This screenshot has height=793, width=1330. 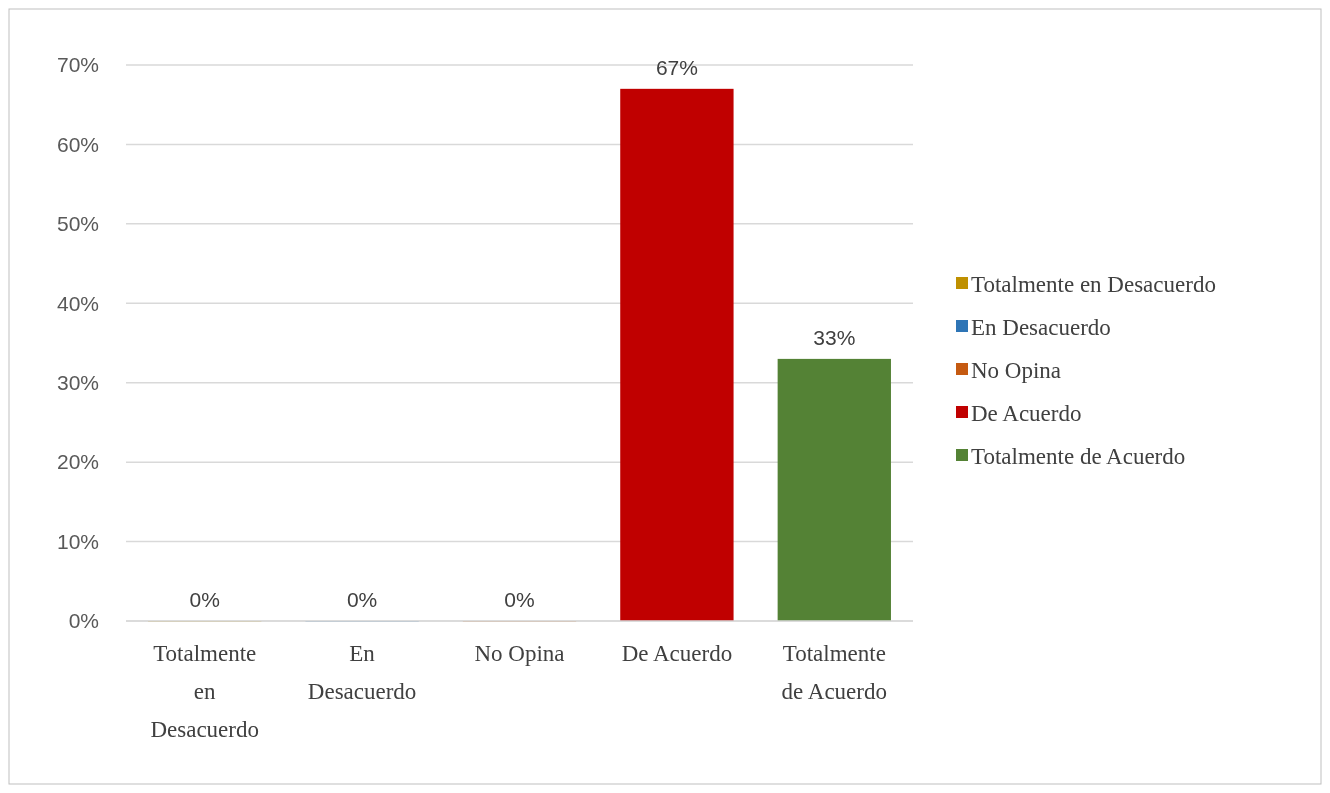 What do you see at coordinates (1041, 328) in the screenshot?
I see `legend-label: En Desacuerdo` at bounding box center [1041, 328].